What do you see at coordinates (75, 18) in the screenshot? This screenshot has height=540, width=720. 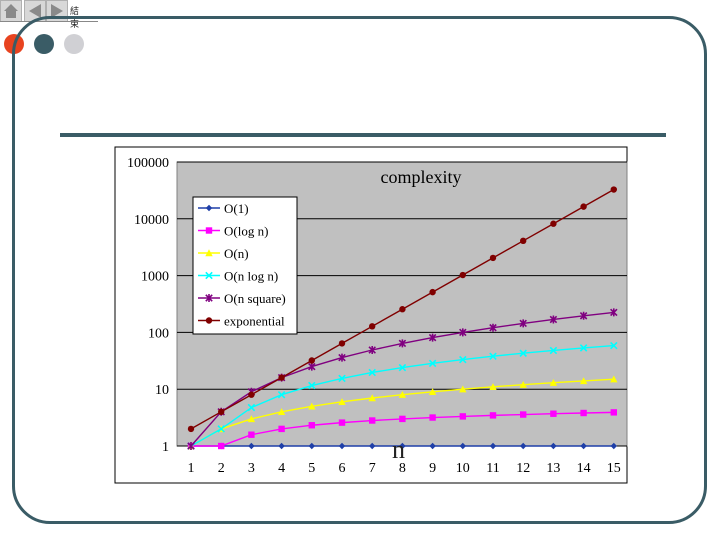 I see `end-show-button: 結束` at bounding box center [75, 18].